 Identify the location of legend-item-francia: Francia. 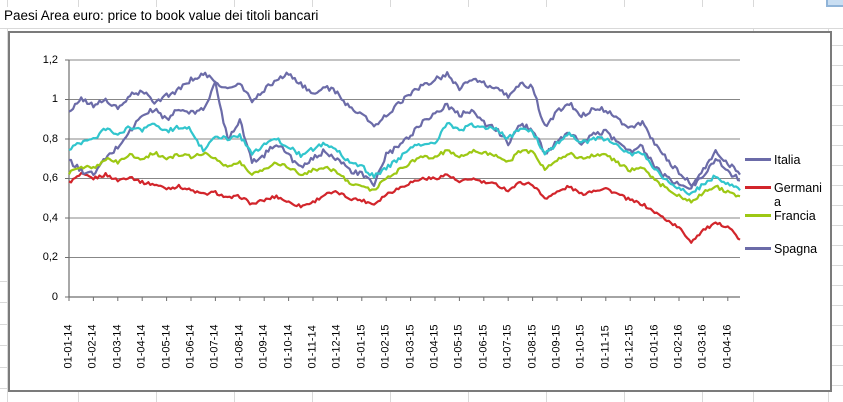
(790, 216).